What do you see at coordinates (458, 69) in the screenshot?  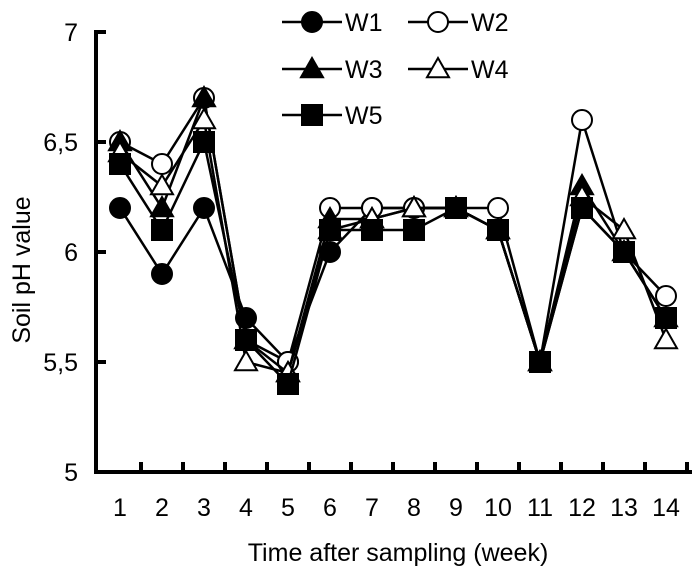 I see `legend-item-W4: W4` at bounding box center [458, 69].